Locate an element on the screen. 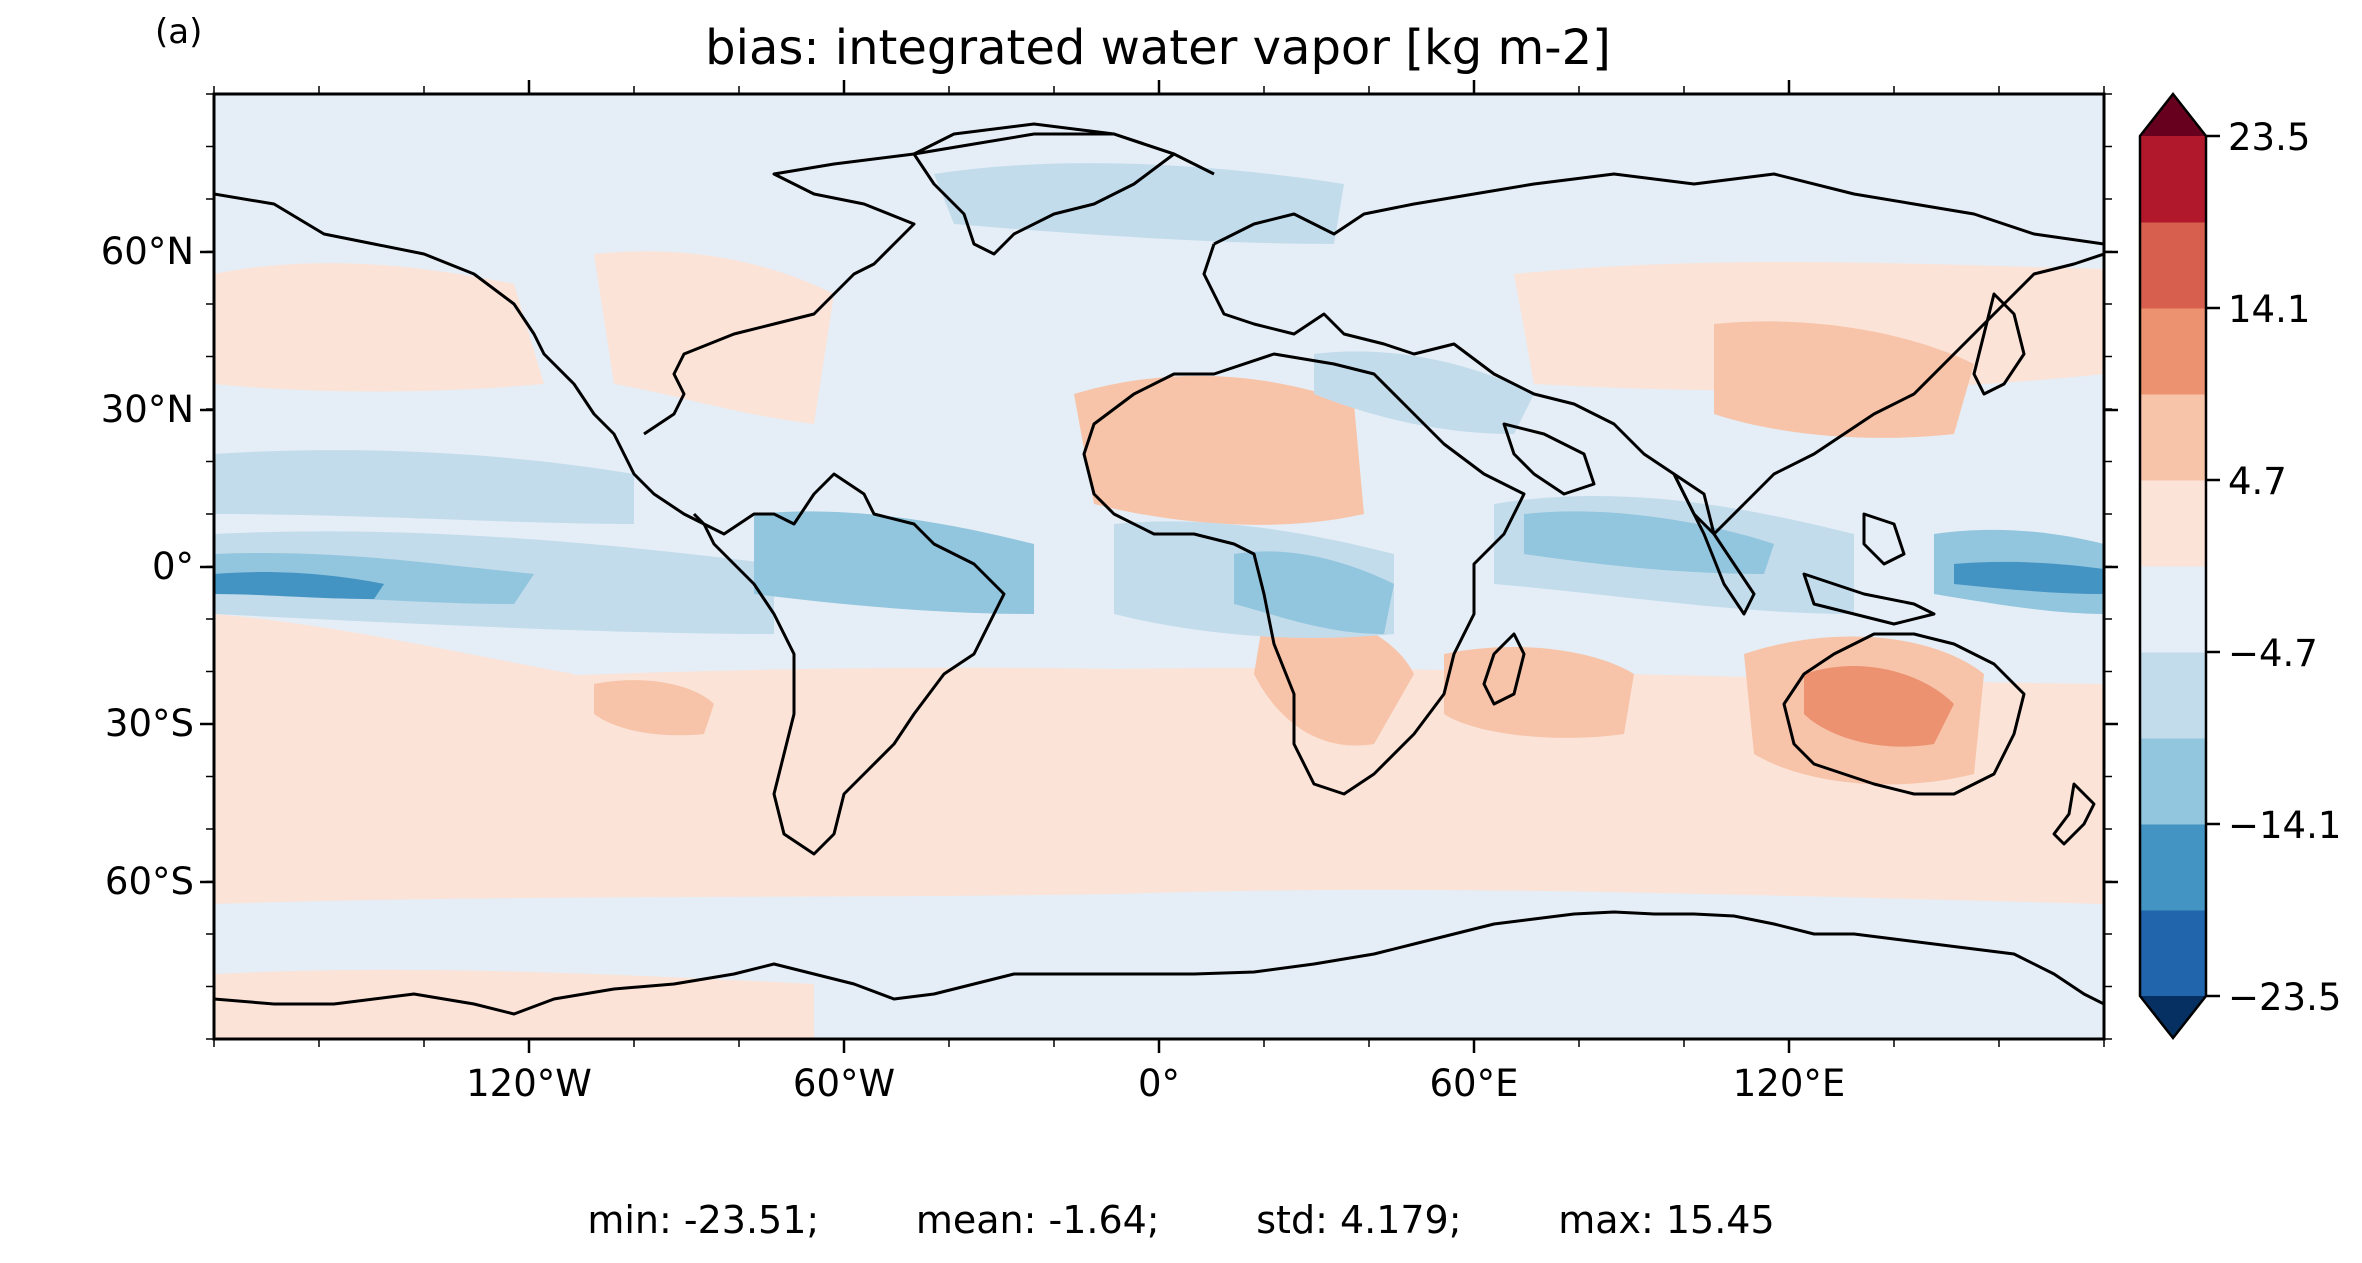 The height and width of the screenshot is (1263, 2362). x-tick-label: 120°E is located at coordinates (1789, 1083).